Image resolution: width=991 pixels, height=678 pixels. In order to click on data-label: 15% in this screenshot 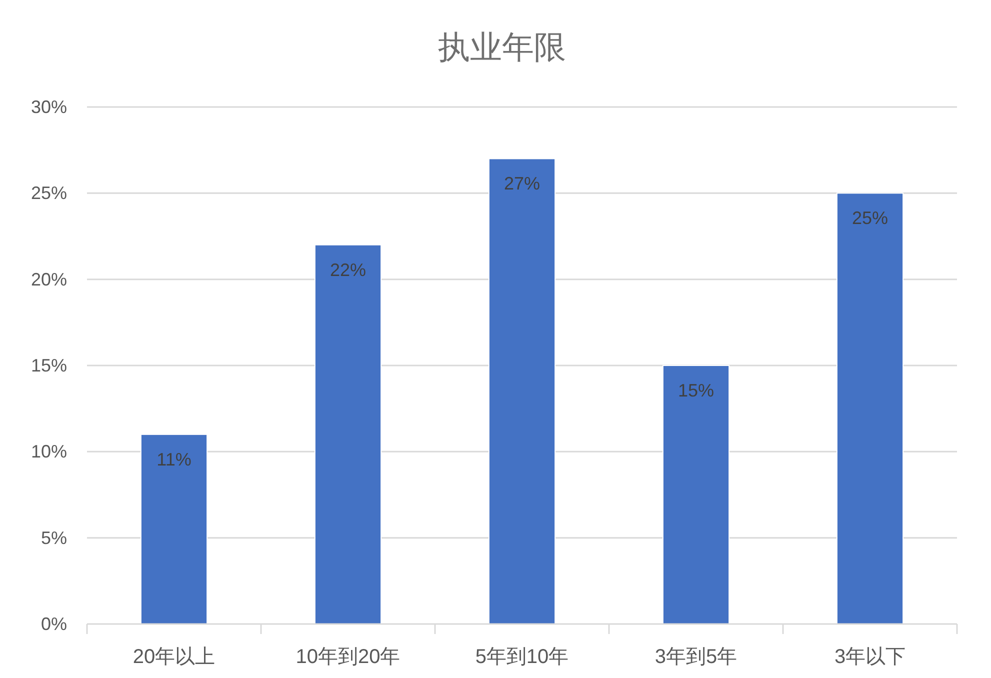, I will do `click(696, 390)`.